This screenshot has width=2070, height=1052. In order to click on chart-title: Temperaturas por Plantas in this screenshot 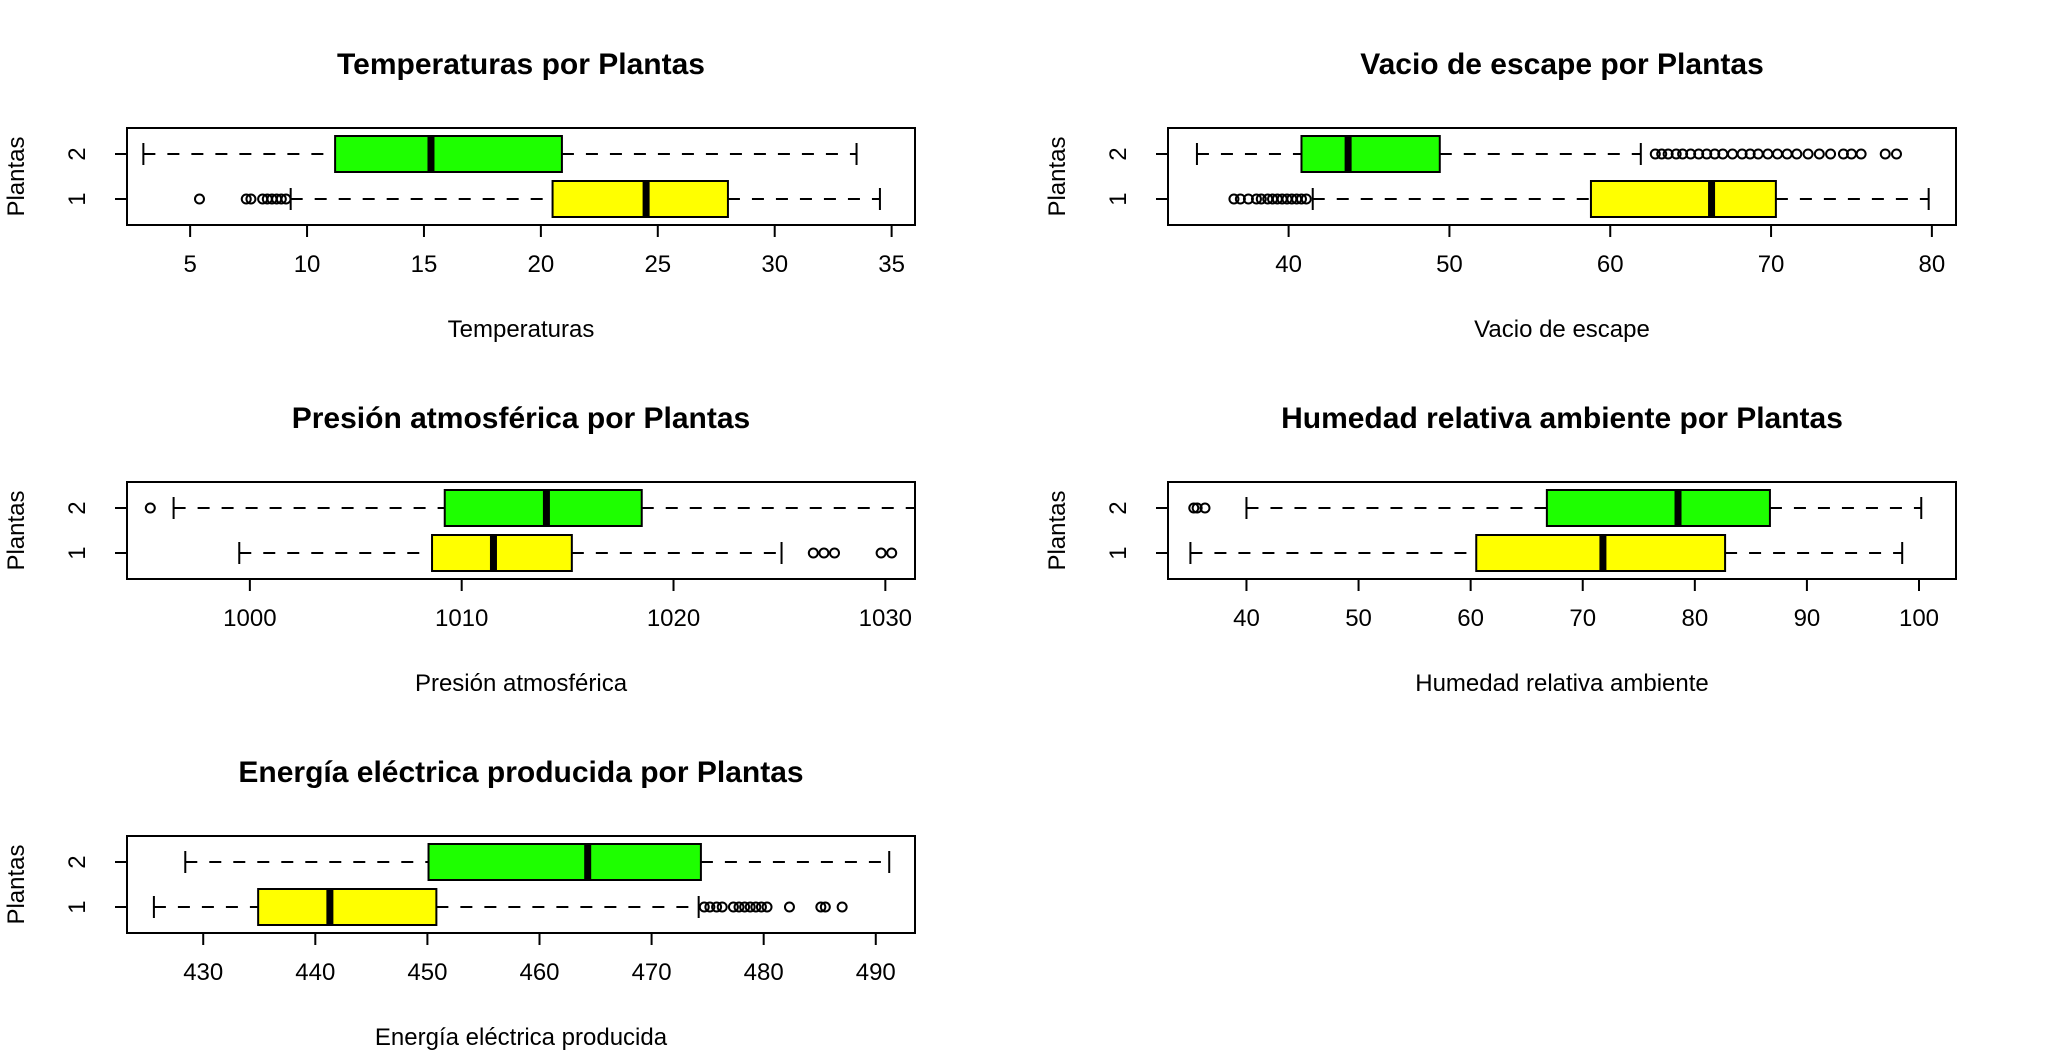, I will do `click(521, 64)`.